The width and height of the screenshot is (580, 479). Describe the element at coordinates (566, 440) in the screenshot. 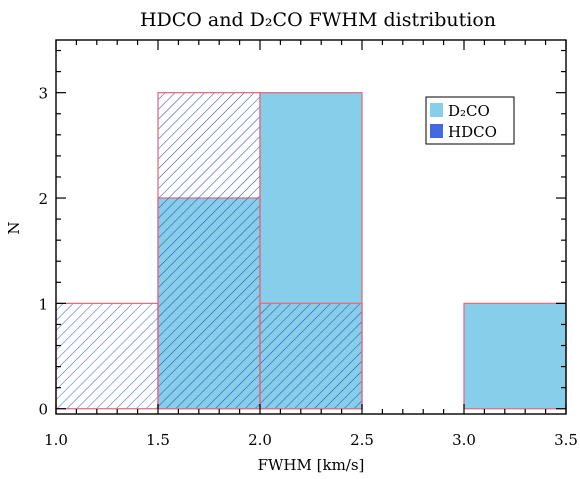

I see `x-tick-label-5: 3.5` at that location.